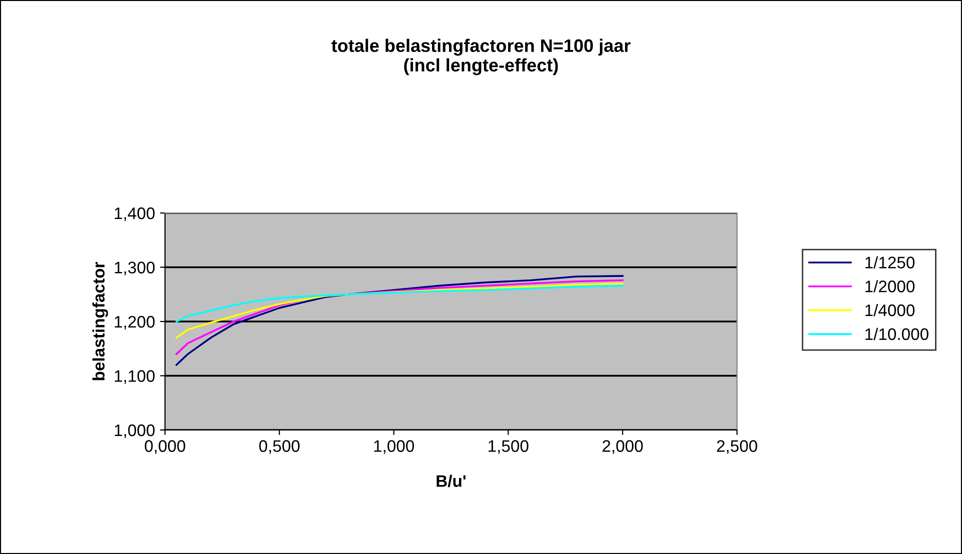 This screenshot has height=554, width=962. Describe the element at coordinates (481, 57) in the screenshot. I see `chart-title: totale belastingfactoren N=100 jaar (incl lengte-effect)` at that location.